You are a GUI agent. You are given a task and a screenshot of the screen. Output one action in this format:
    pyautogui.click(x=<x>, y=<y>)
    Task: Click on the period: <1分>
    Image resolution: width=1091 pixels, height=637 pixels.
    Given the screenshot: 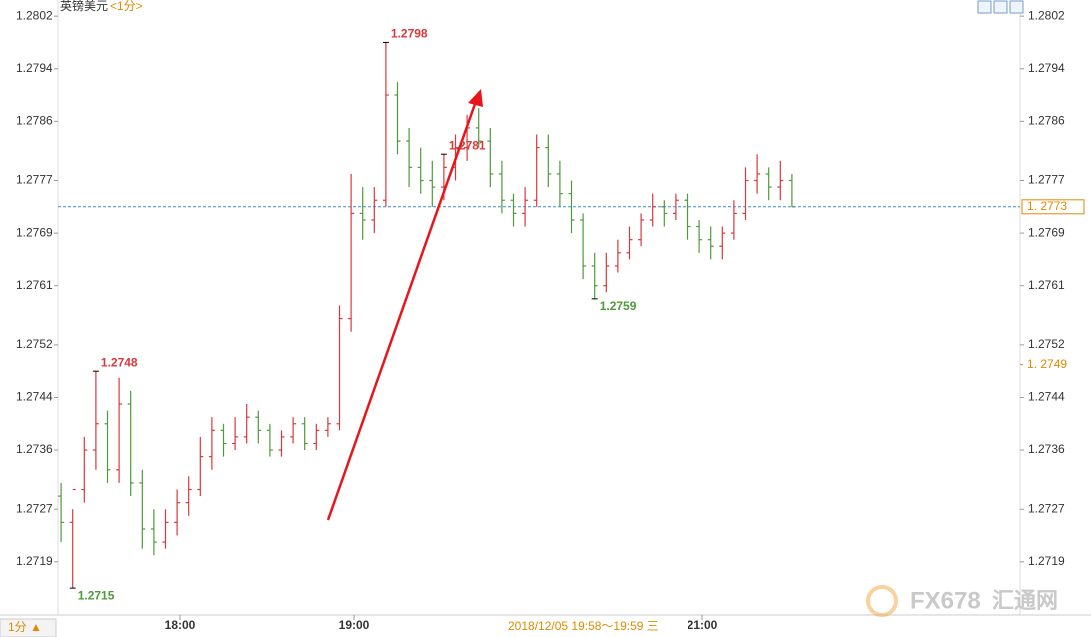 What is the action you would take?
    pyautogui.click(x=126, y=6)
    